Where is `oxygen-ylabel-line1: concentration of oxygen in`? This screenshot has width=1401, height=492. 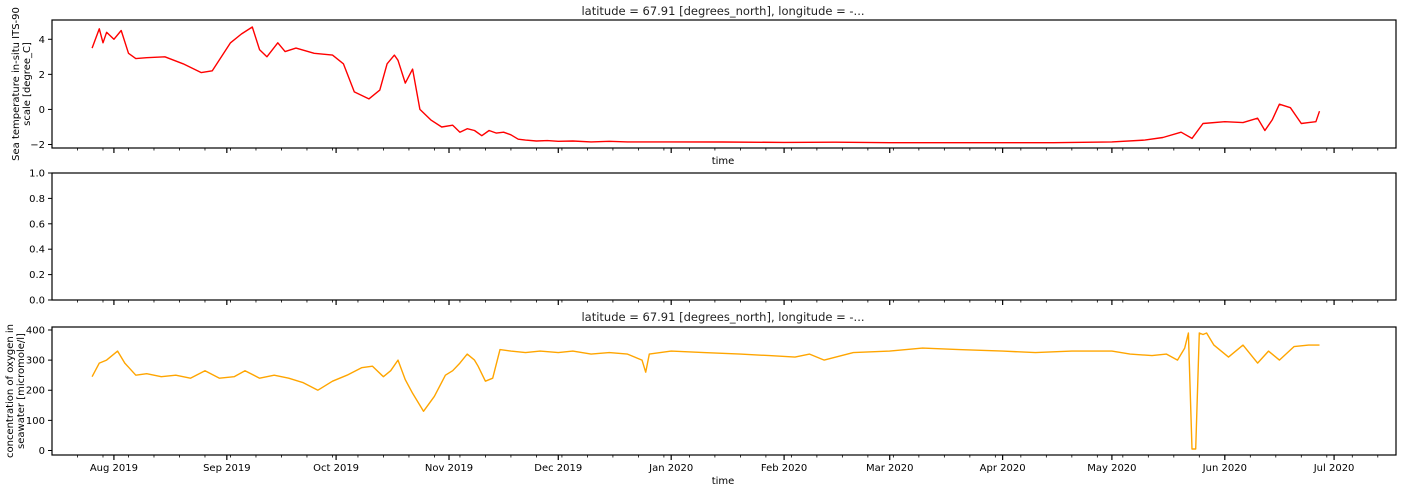 oxygen-ylabel-line1: concentration of oxygen in is located at coordinates (10, 391).